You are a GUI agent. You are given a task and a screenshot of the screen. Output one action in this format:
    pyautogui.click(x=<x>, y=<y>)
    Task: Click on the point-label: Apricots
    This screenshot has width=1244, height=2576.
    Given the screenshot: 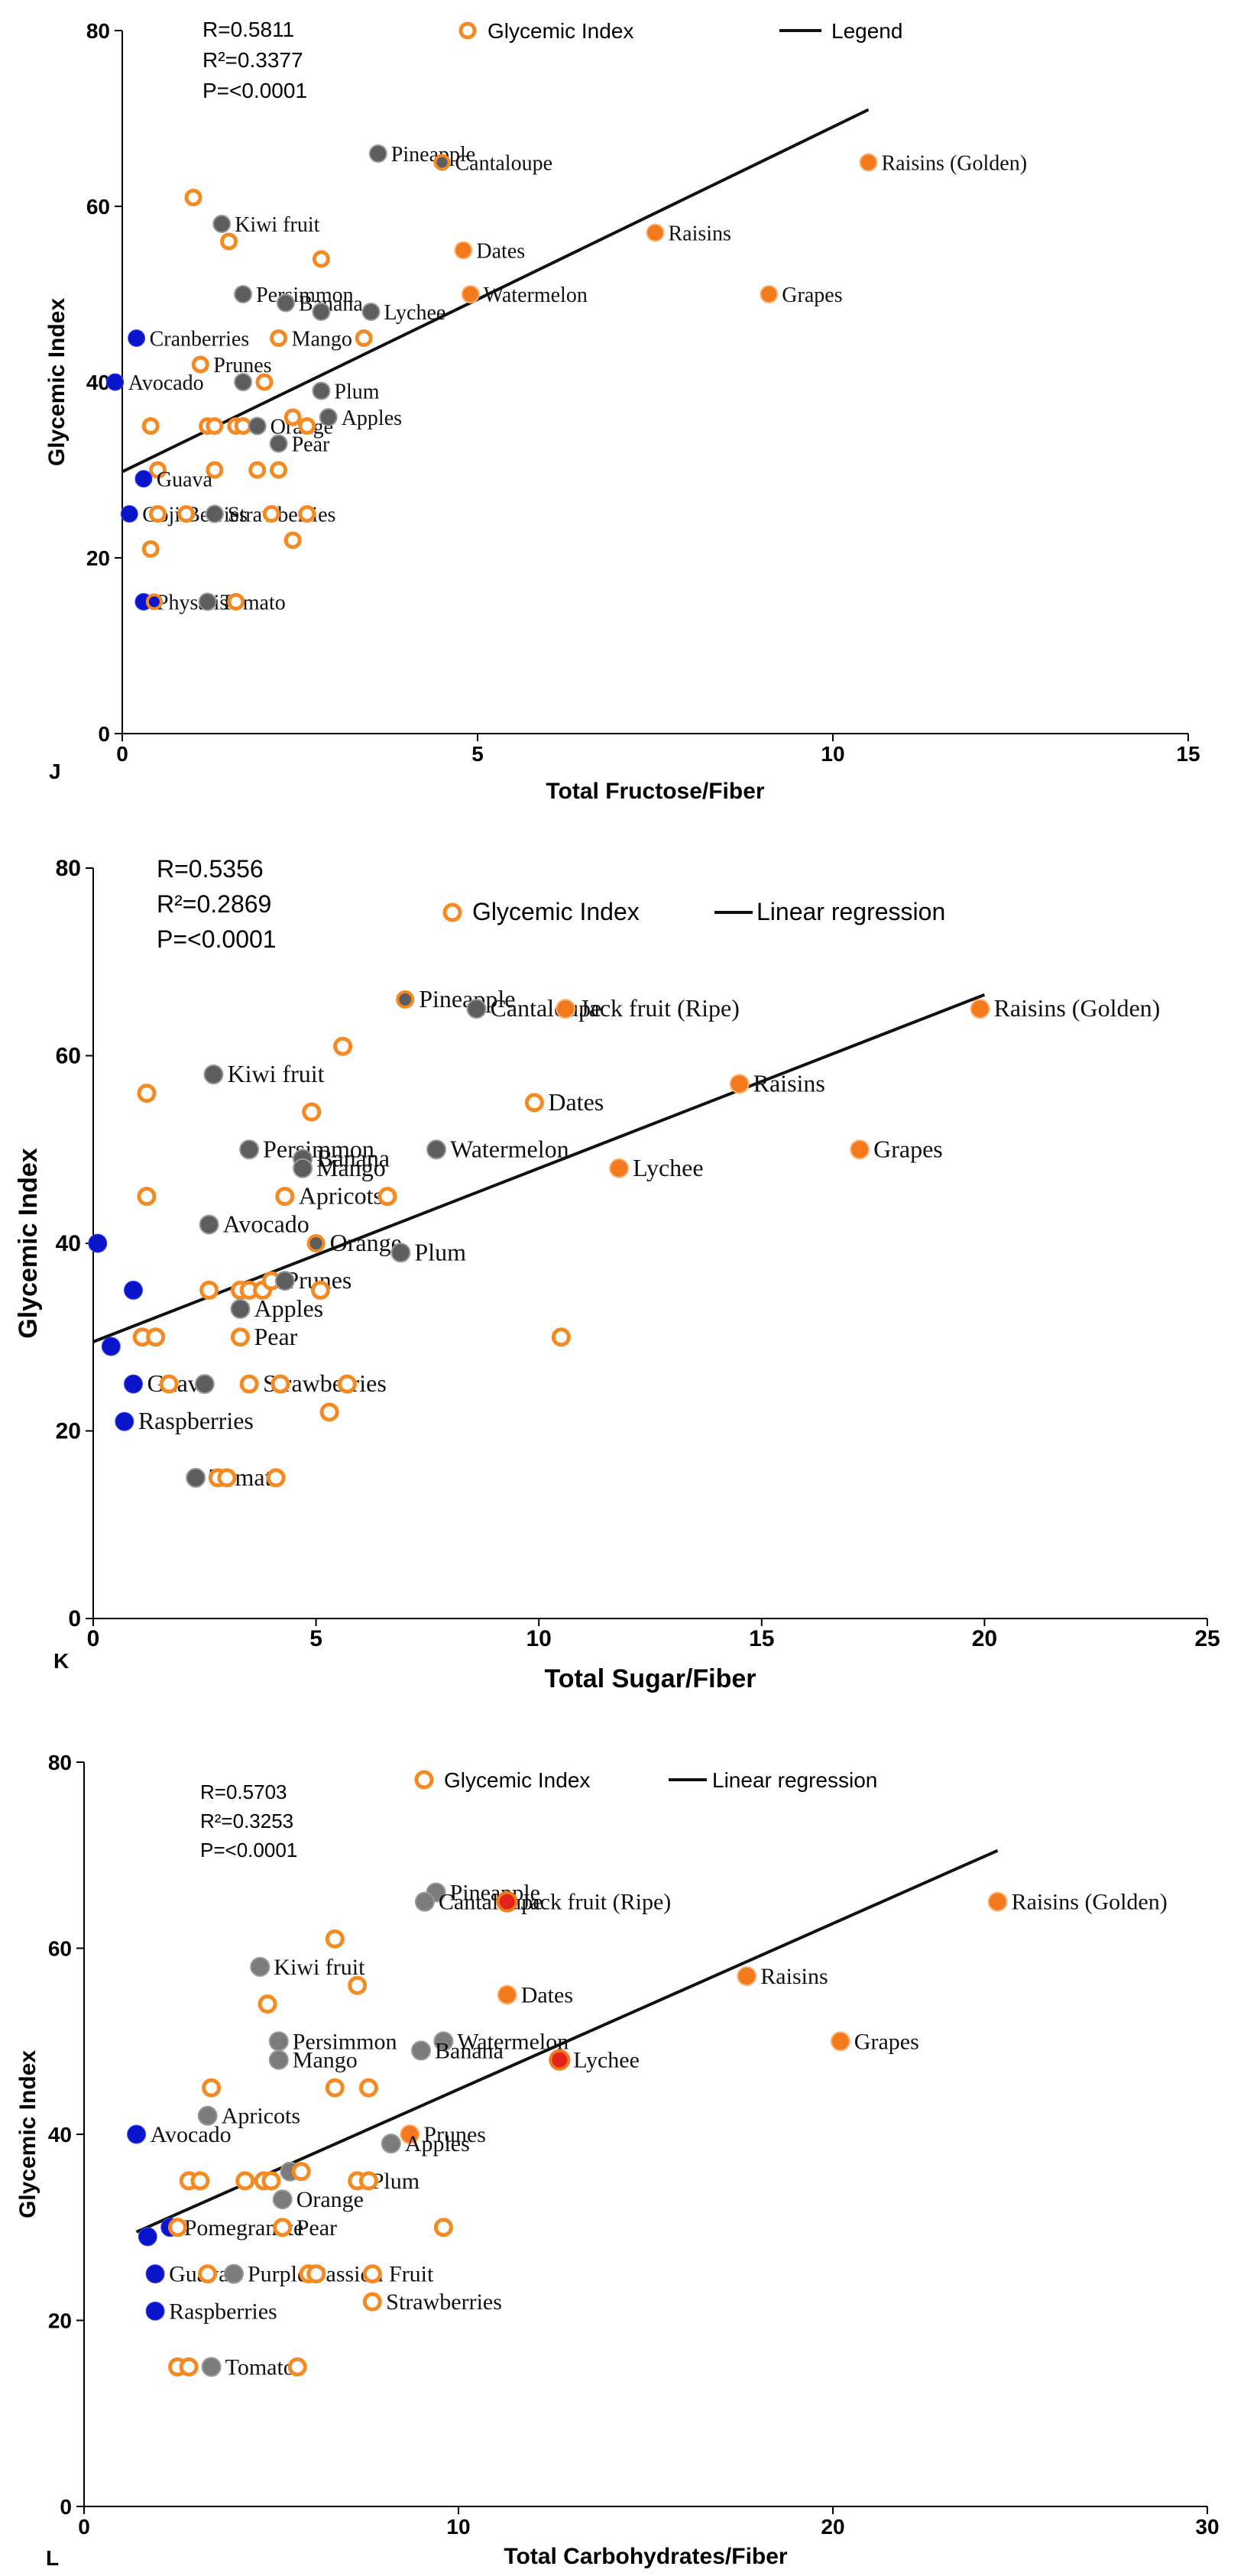 What is the action you would take?
    pyautogui.click(x=341, y=1196)
    